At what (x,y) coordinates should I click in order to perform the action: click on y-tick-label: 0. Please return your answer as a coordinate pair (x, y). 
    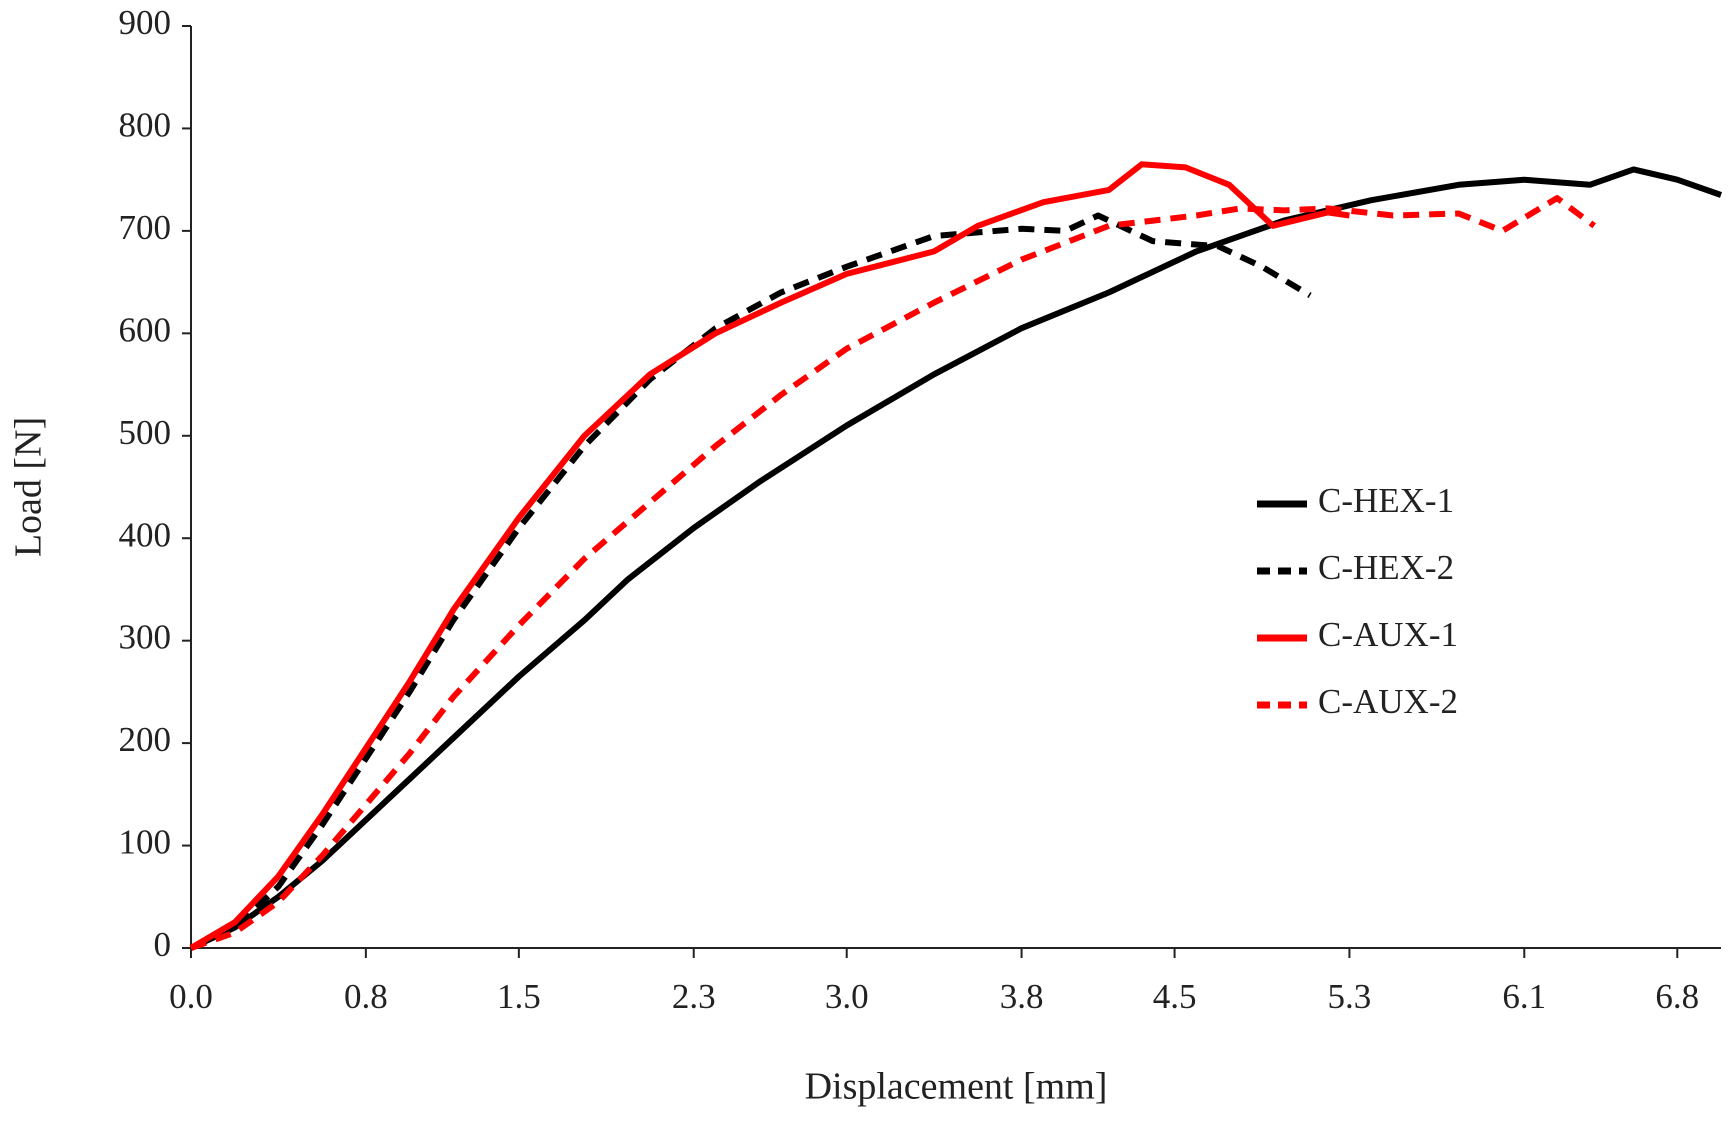
    Looking at the image, I should click on (163, 944).